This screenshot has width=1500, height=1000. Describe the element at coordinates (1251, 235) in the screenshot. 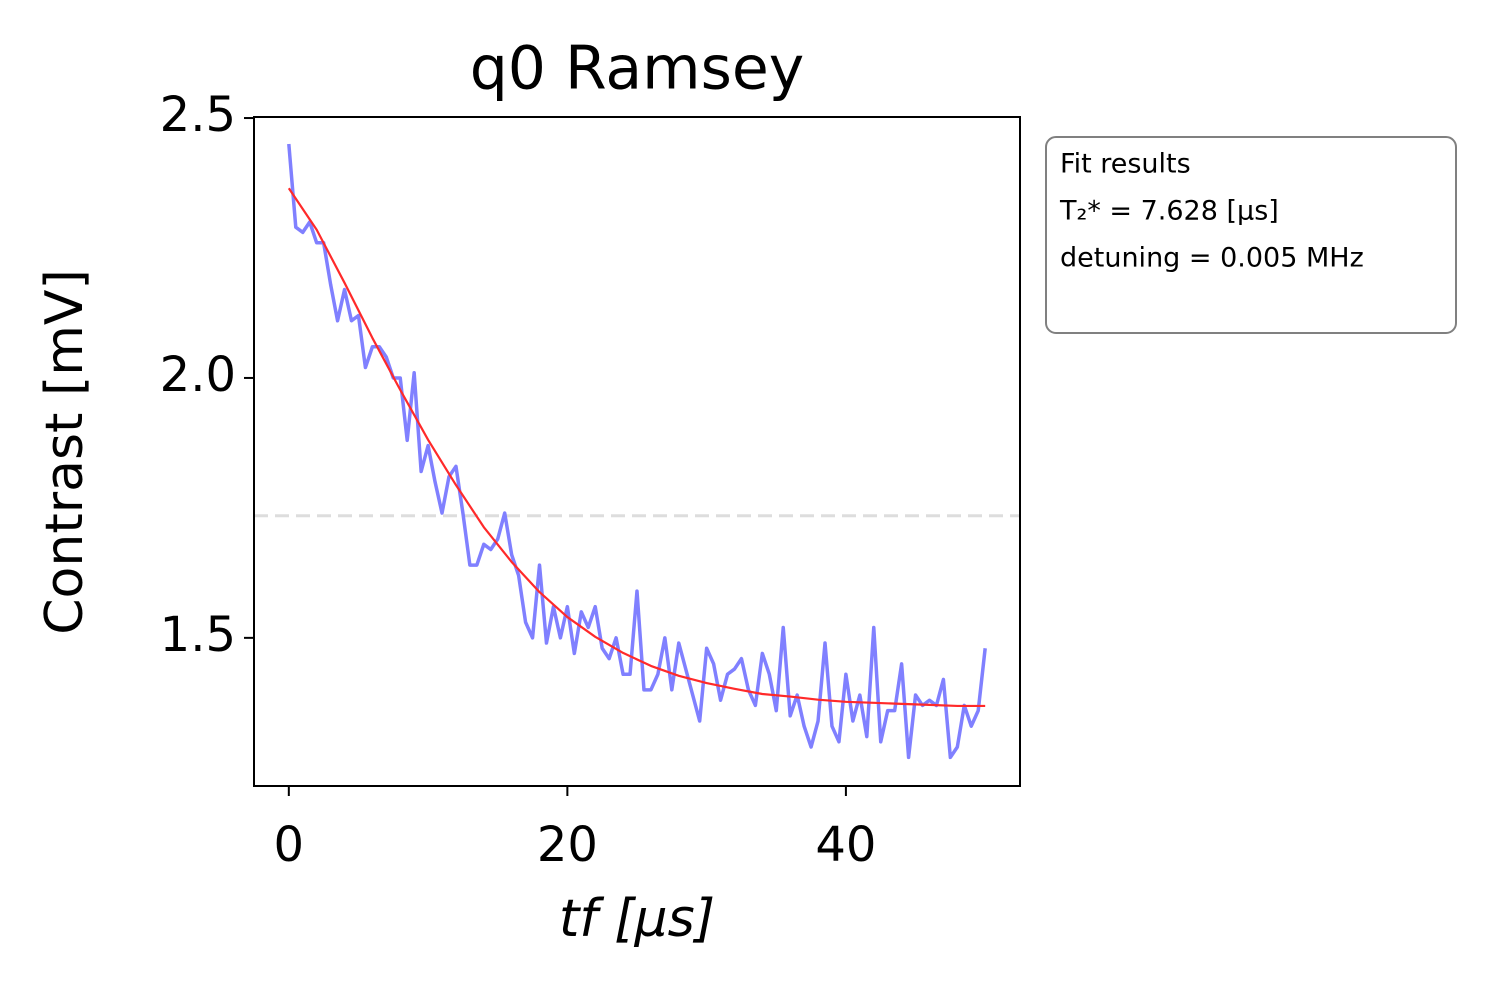

I see `text-box` at that location.